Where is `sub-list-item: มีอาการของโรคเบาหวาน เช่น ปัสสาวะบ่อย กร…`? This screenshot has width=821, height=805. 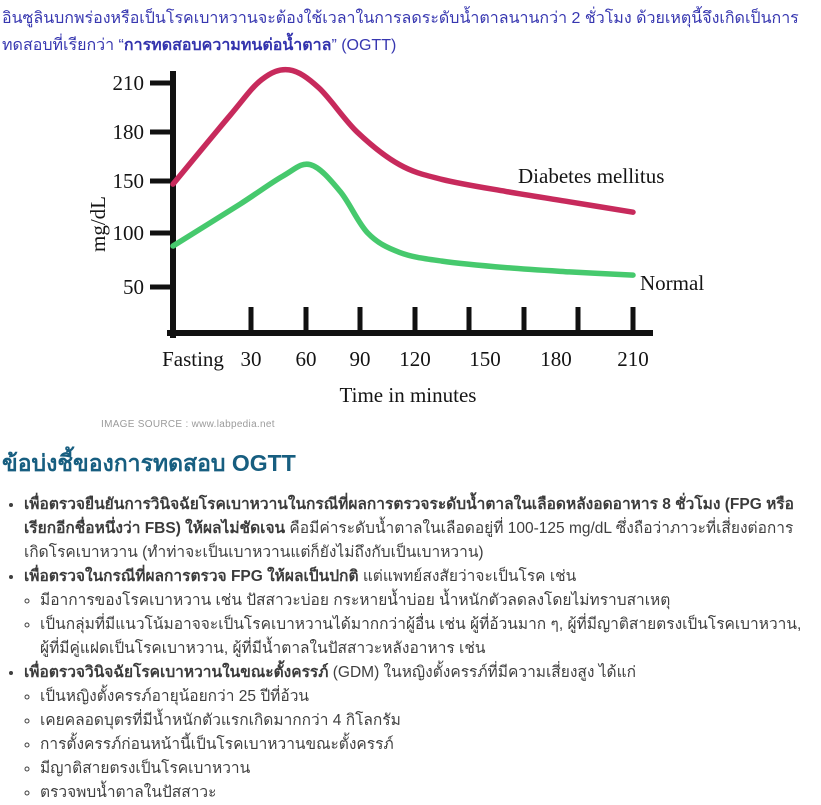 sub-list-item: มีอาการของโรคเบาหวาน เช่น ปัสสาวะบ่อย กร… is located at coordinates (425, 601).